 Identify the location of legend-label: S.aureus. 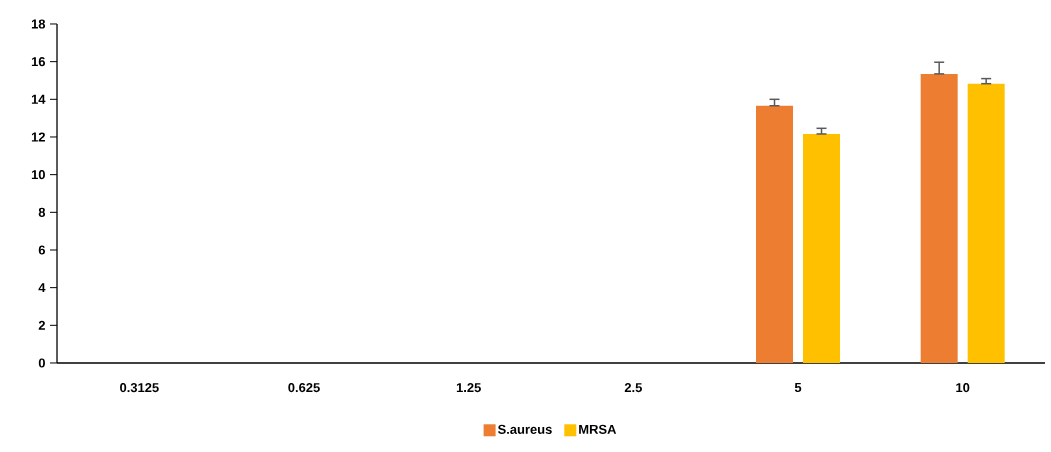
(524, 429).